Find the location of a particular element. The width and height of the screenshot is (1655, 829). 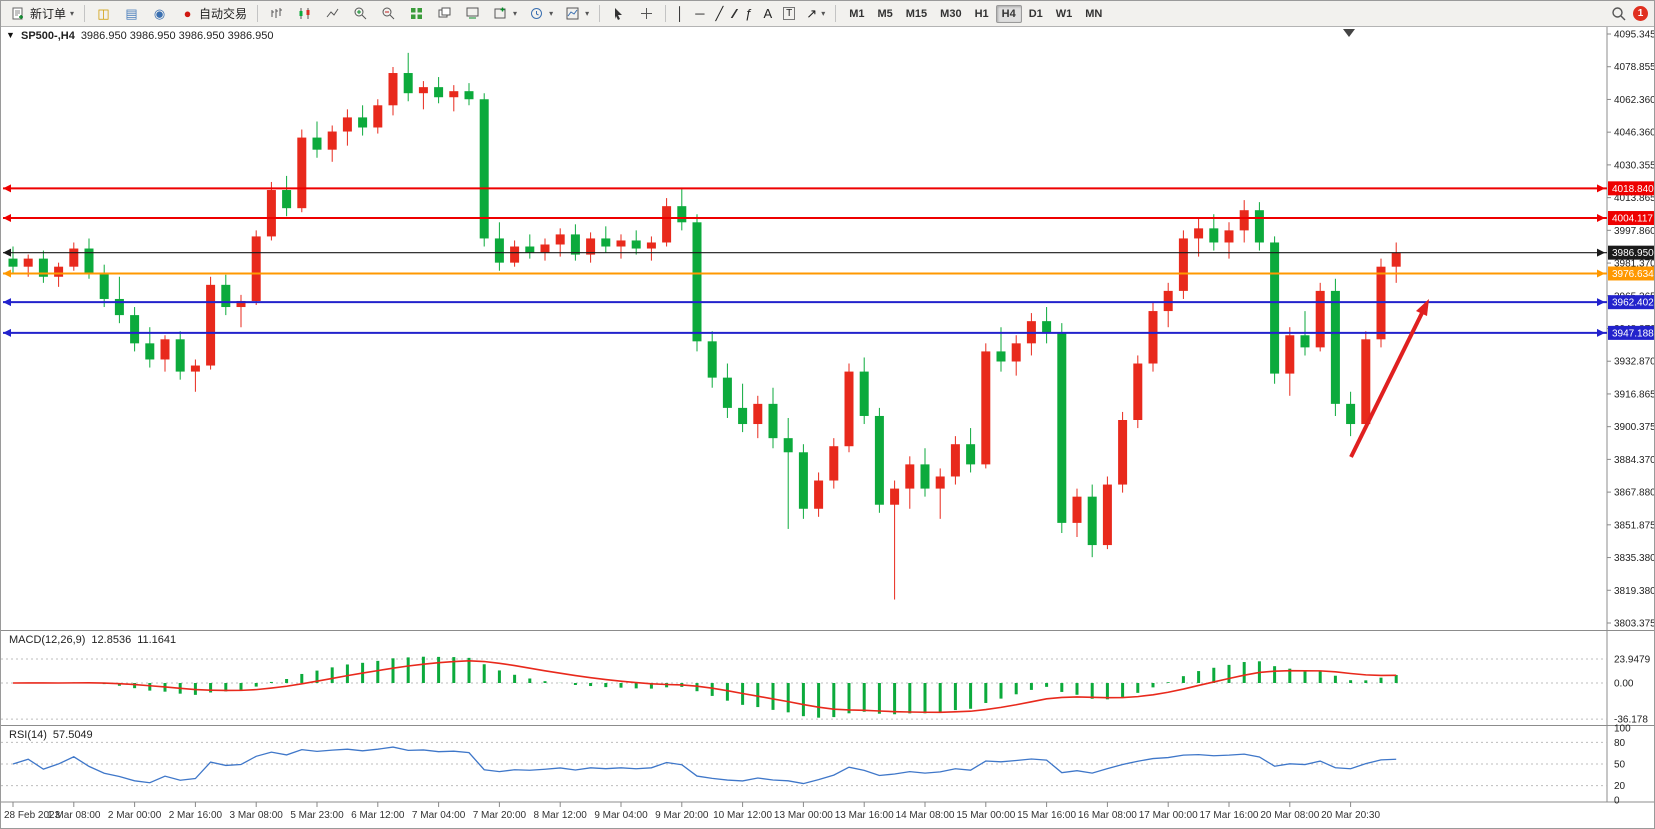

text-label-icon: T is located at coordinates (789, 13).